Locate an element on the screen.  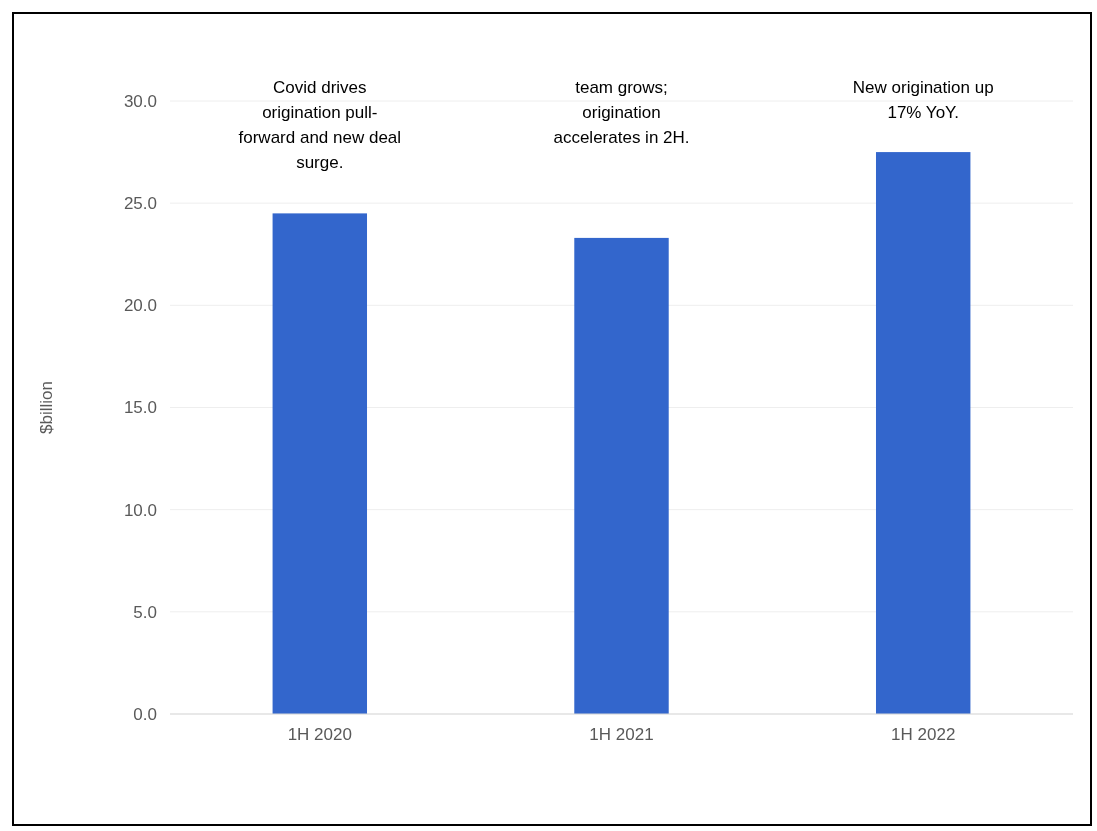
annotation: New origination up 17% YoY. is located at coordinates (923, 100).